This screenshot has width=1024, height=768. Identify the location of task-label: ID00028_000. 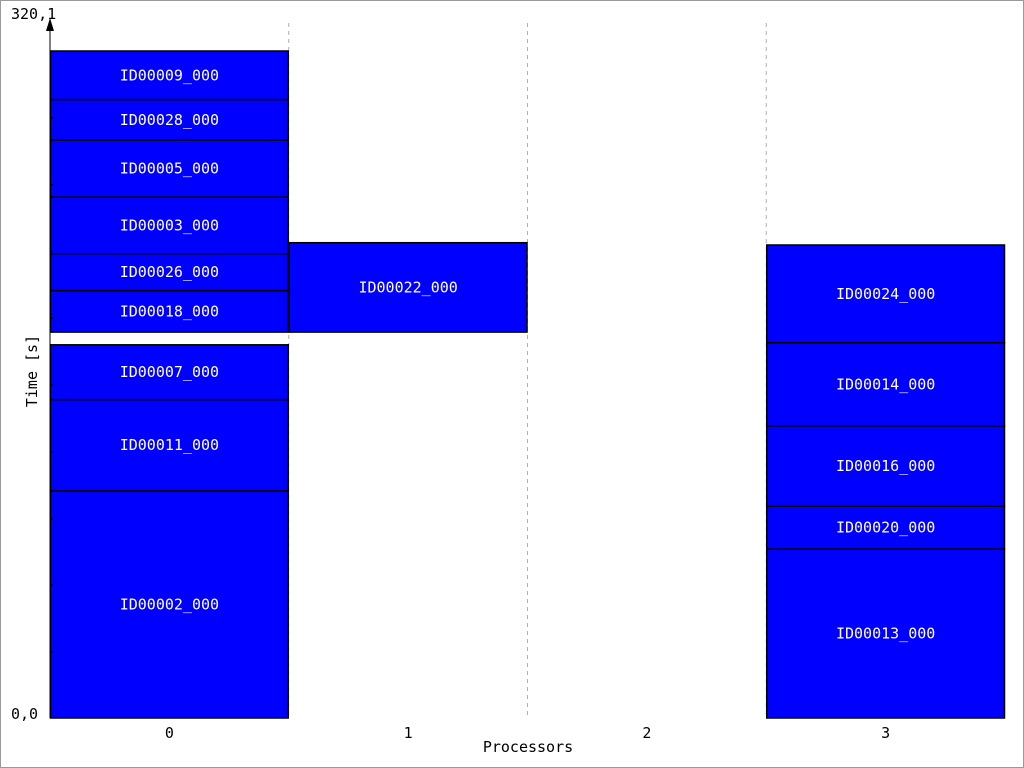
(169, 120).